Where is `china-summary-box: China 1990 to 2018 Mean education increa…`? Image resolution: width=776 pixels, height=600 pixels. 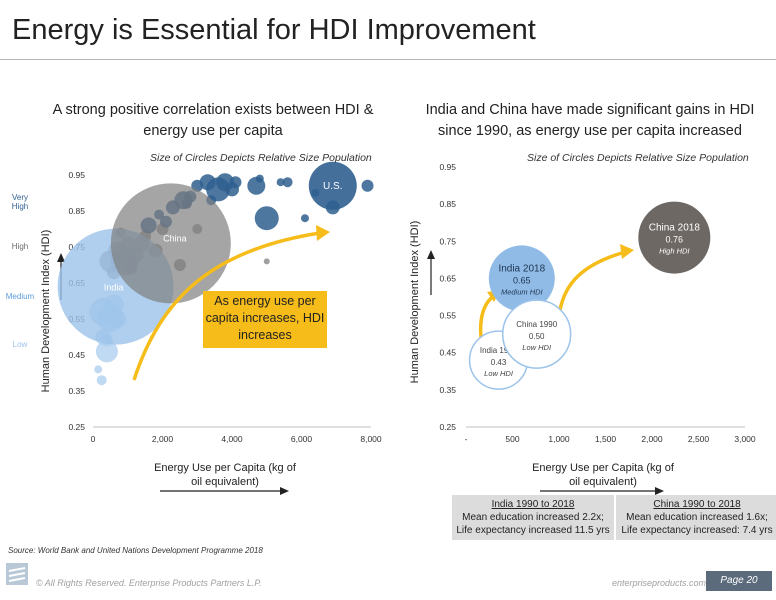
china-summary-box: China 1990 to 2018 Mean education increa… is located at coordinates (696, 517).